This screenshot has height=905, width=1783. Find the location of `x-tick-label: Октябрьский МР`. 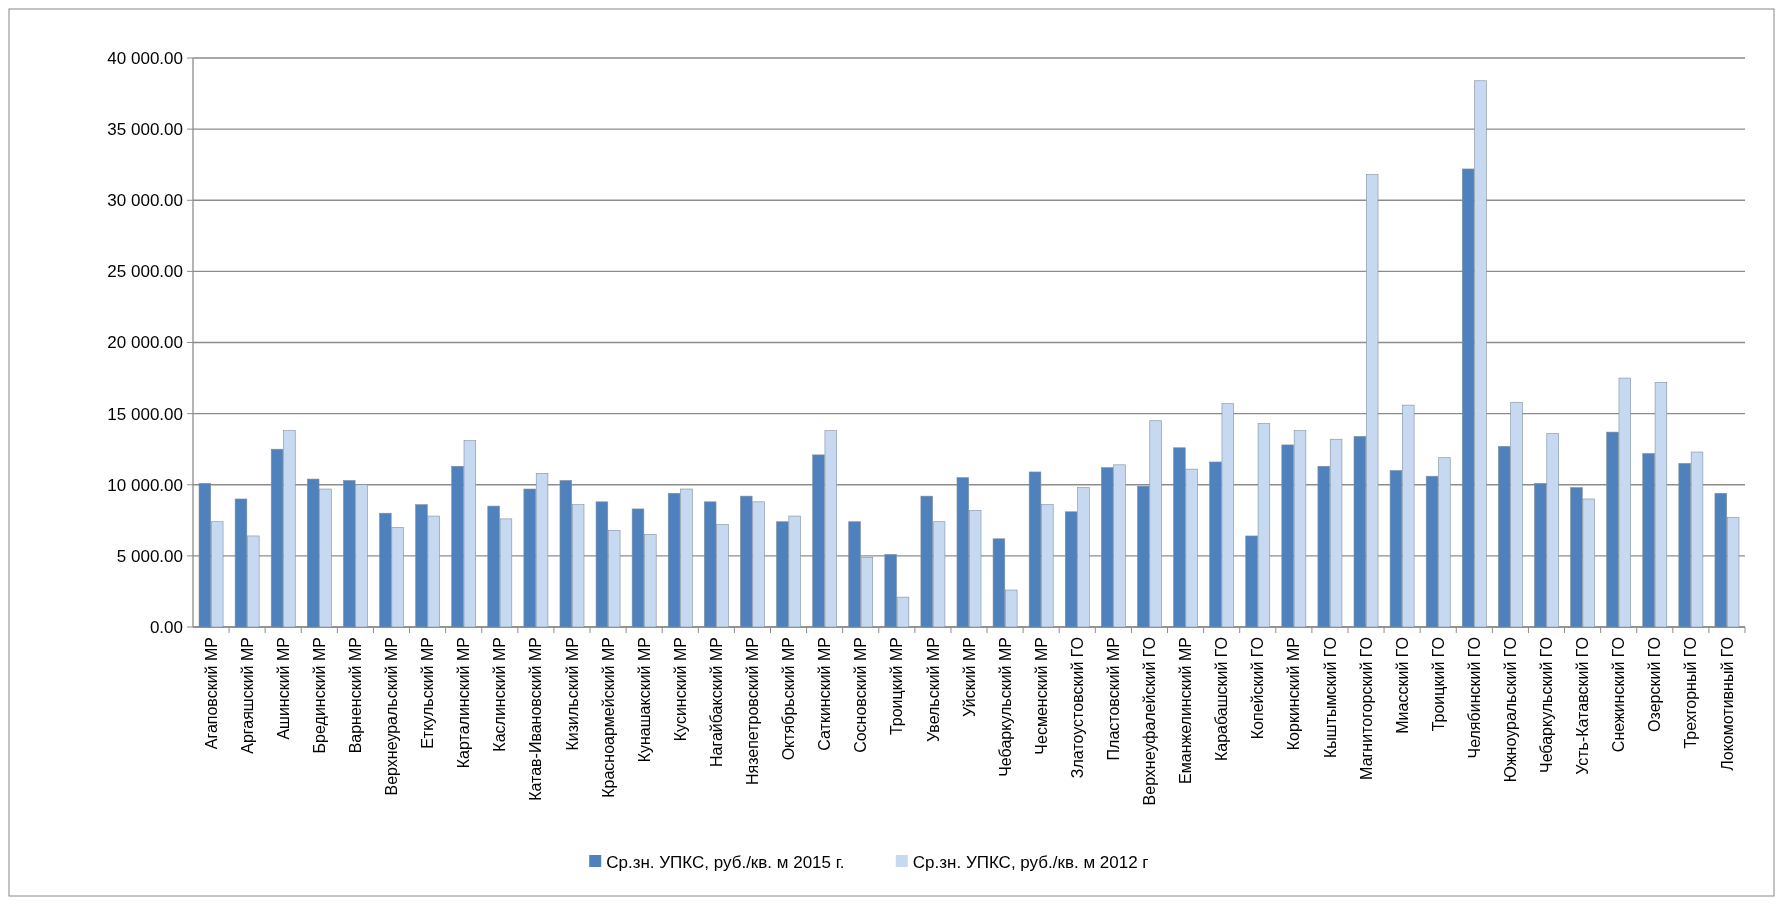

x-tick-label: Октябрьский МР is located at coordinates (789, 699).